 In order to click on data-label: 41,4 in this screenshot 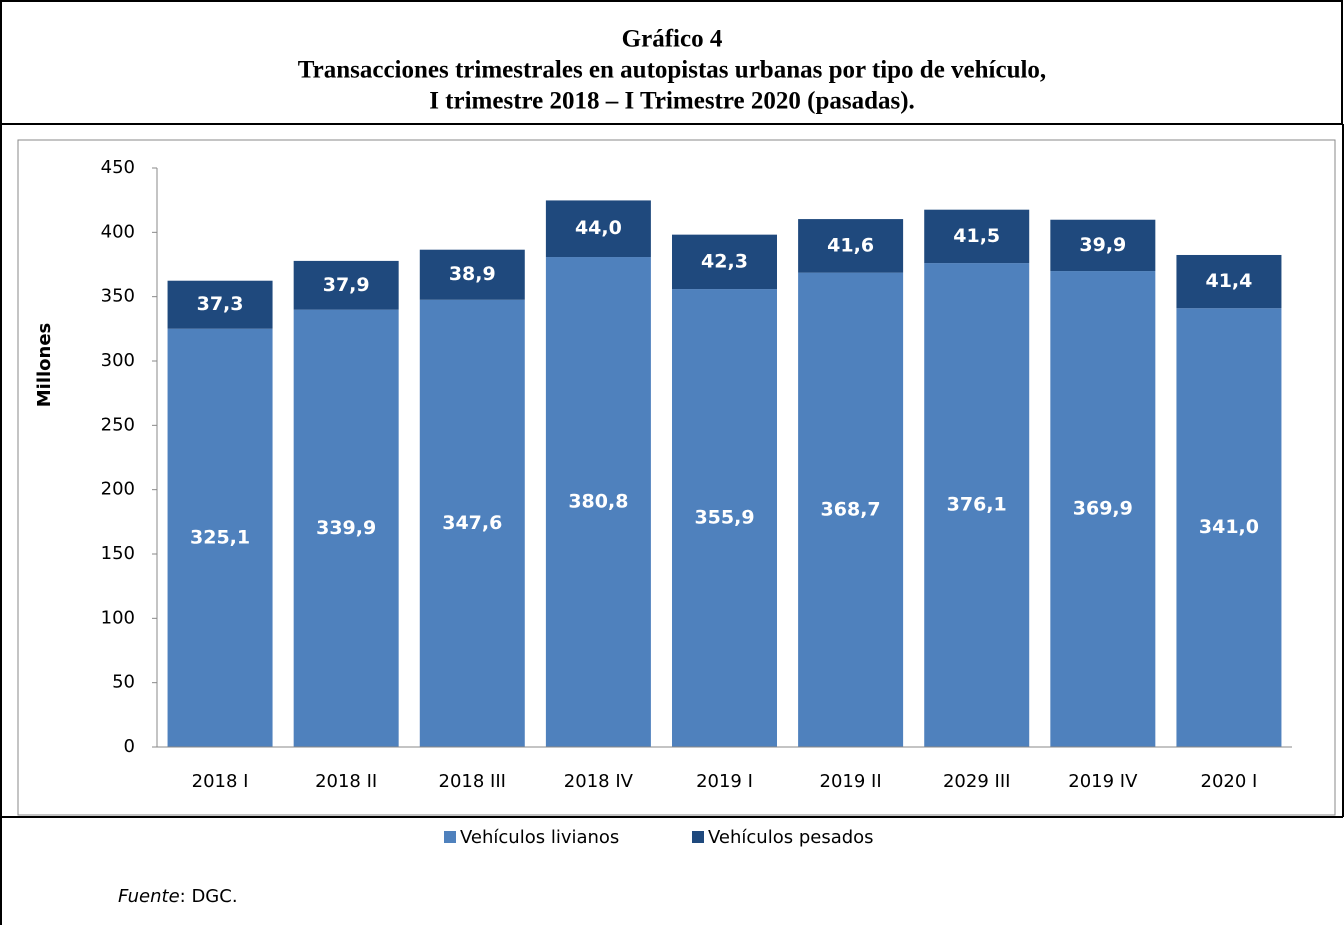, I will do `click(1228, 281)`.